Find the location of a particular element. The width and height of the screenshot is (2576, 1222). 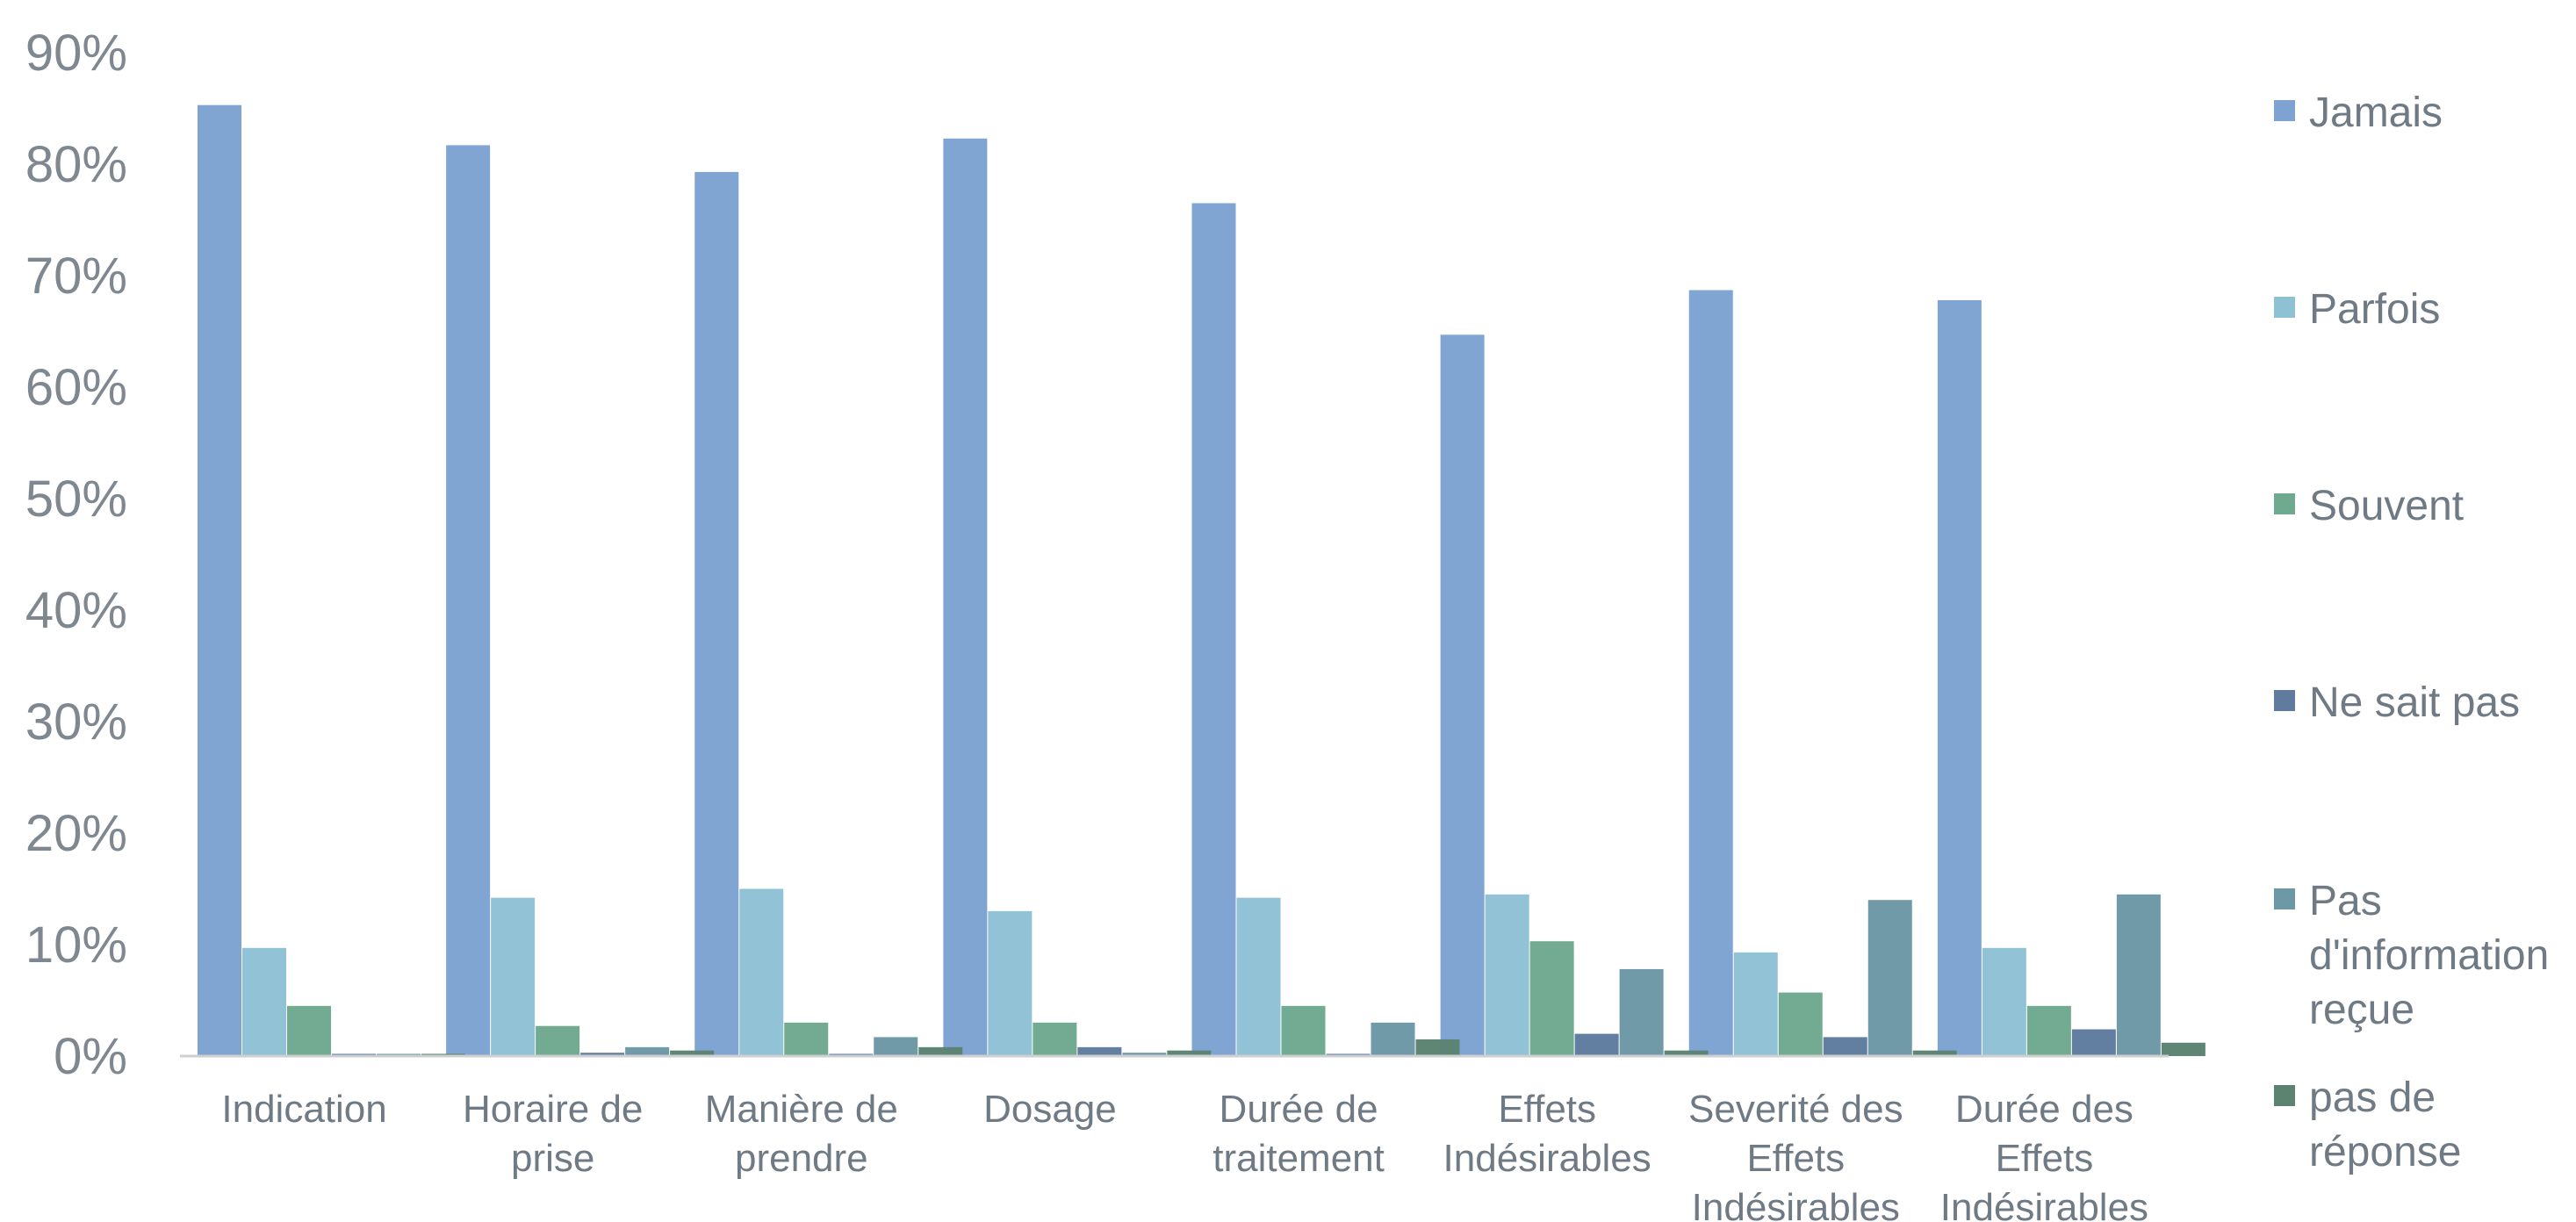

legend-item-jamais: Jamais is located at coordinates (2358, 113).